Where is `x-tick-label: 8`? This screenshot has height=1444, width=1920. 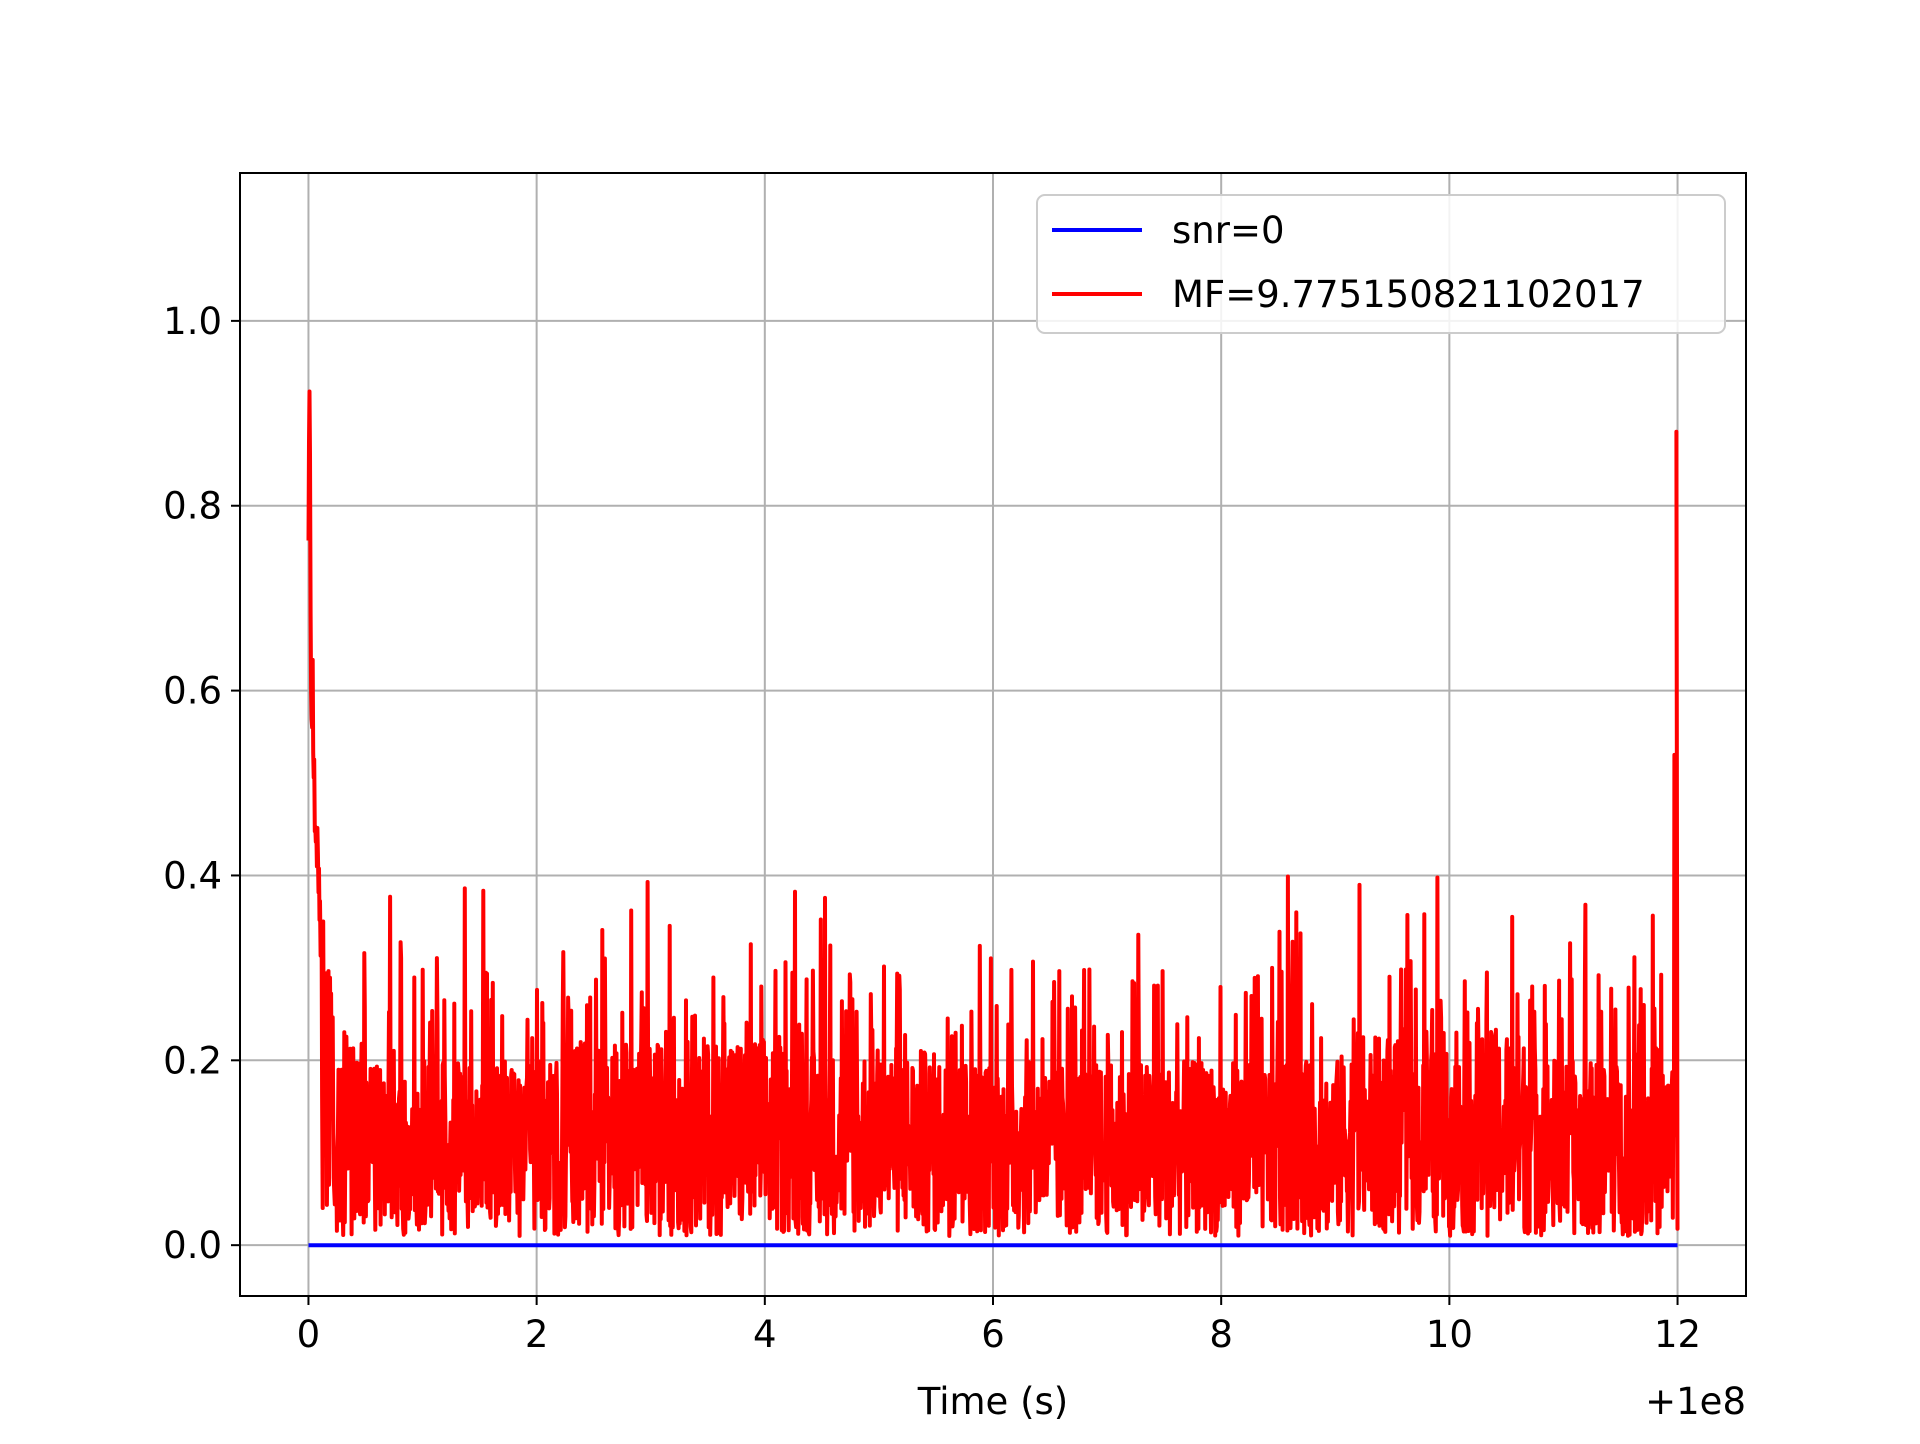
x-tick-label: 8 is located at coordinates (1221, 1334).